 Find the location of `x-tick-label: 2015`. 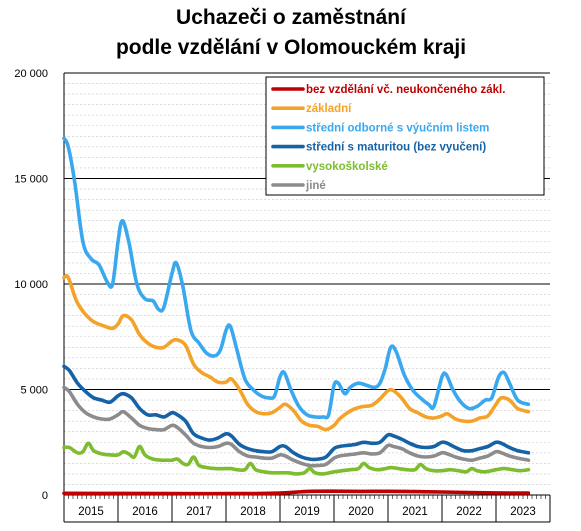

x-tick-label: 2015 is located at coordinates (91, 512).